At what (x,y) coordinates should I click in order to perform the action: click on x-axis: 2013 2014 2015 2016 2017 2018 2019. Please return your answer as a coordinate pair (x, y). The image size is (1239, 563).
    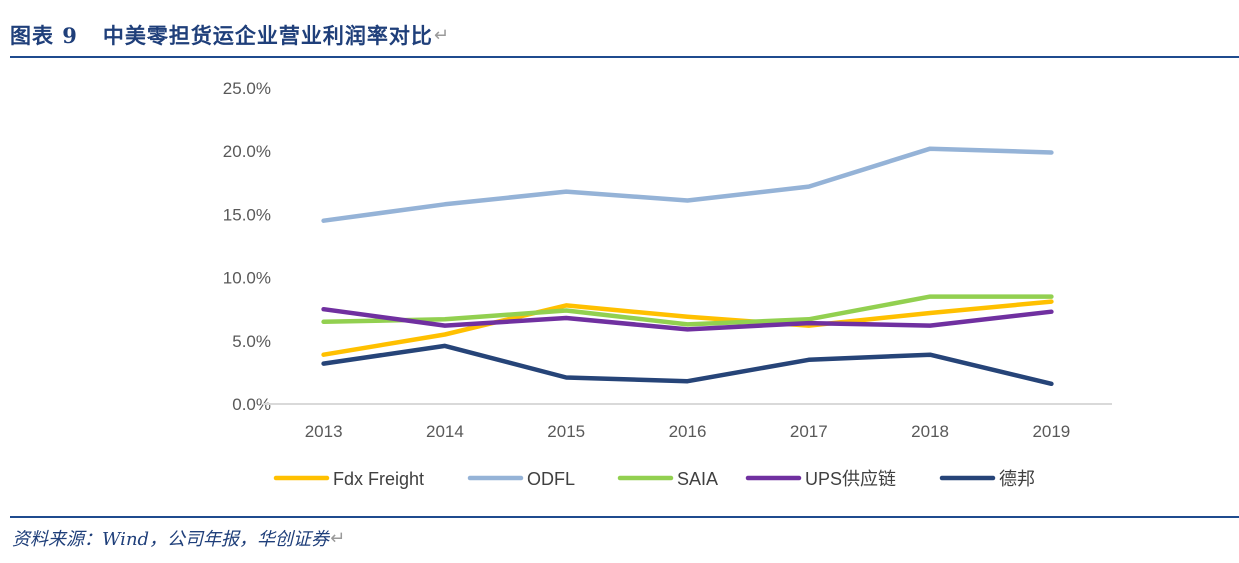
    Looking at the image, I should click on (688, 431).